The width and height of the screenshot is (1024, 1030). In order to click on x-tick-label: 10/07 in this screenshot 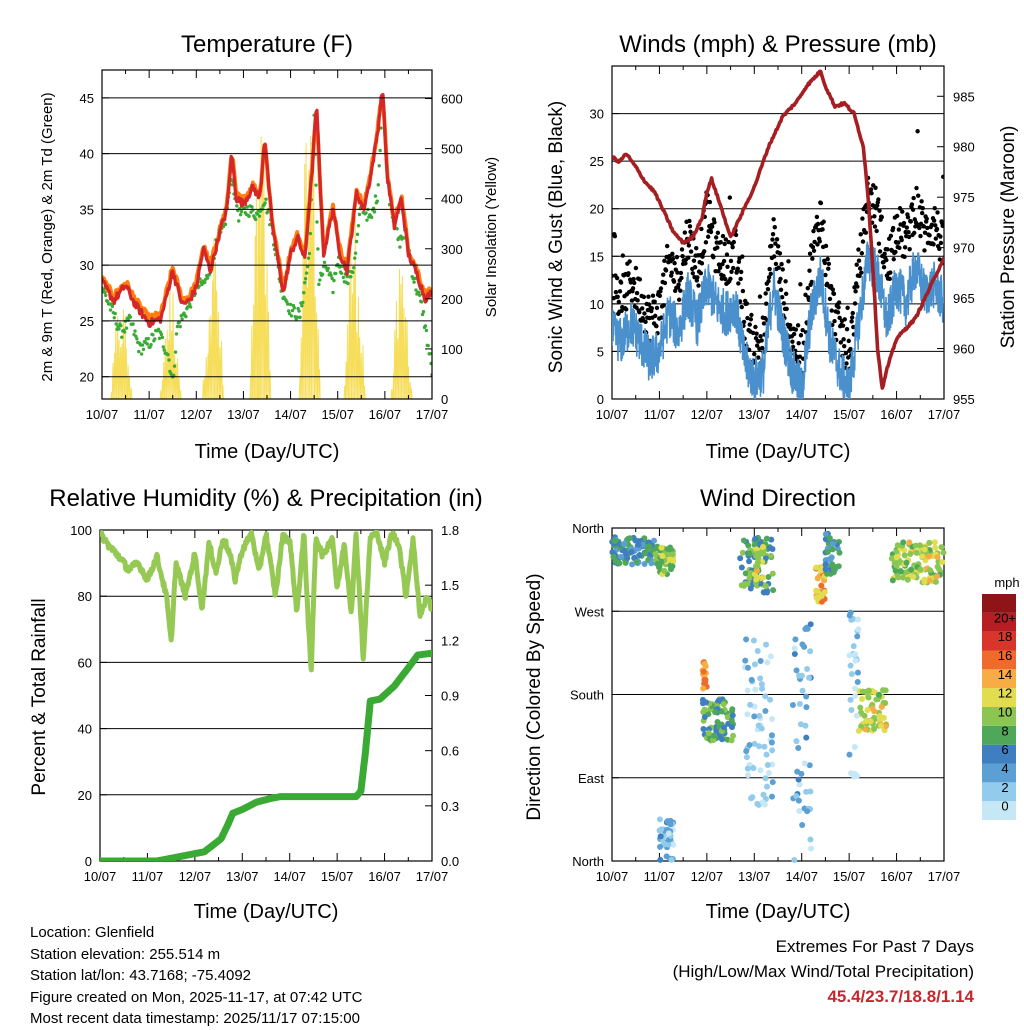, I will do `click(612, 876)`.